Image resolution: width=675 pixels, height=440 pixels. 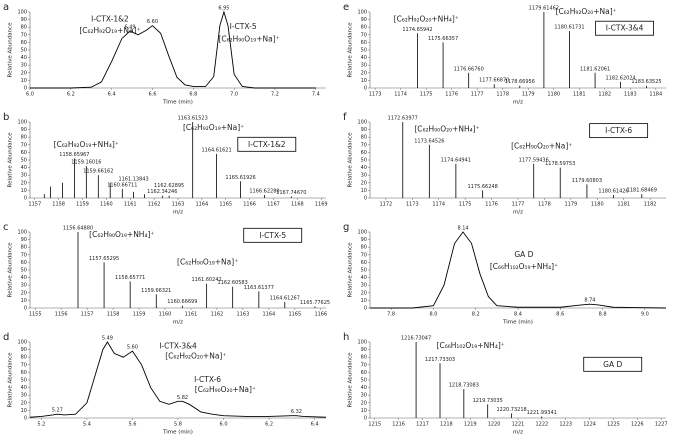 What do you see at coordinates (121, 234) in the screenshot?
I see `annotation: [C₆₂H₉₀O₁₉+NH₄]⁺` at bounding box center [121, 234].